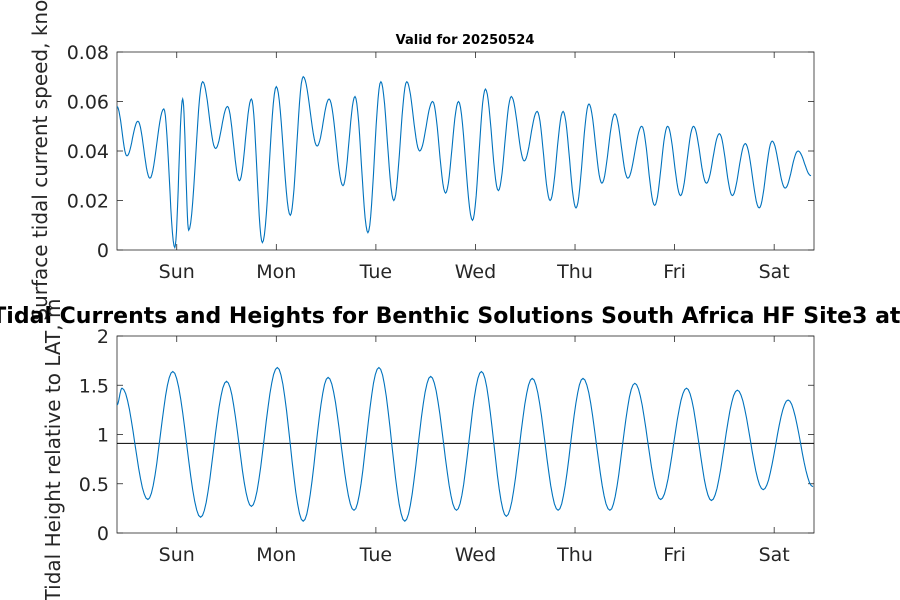  I want to click on tidal-height-x-tick-label: Wed, so click(475, 555).